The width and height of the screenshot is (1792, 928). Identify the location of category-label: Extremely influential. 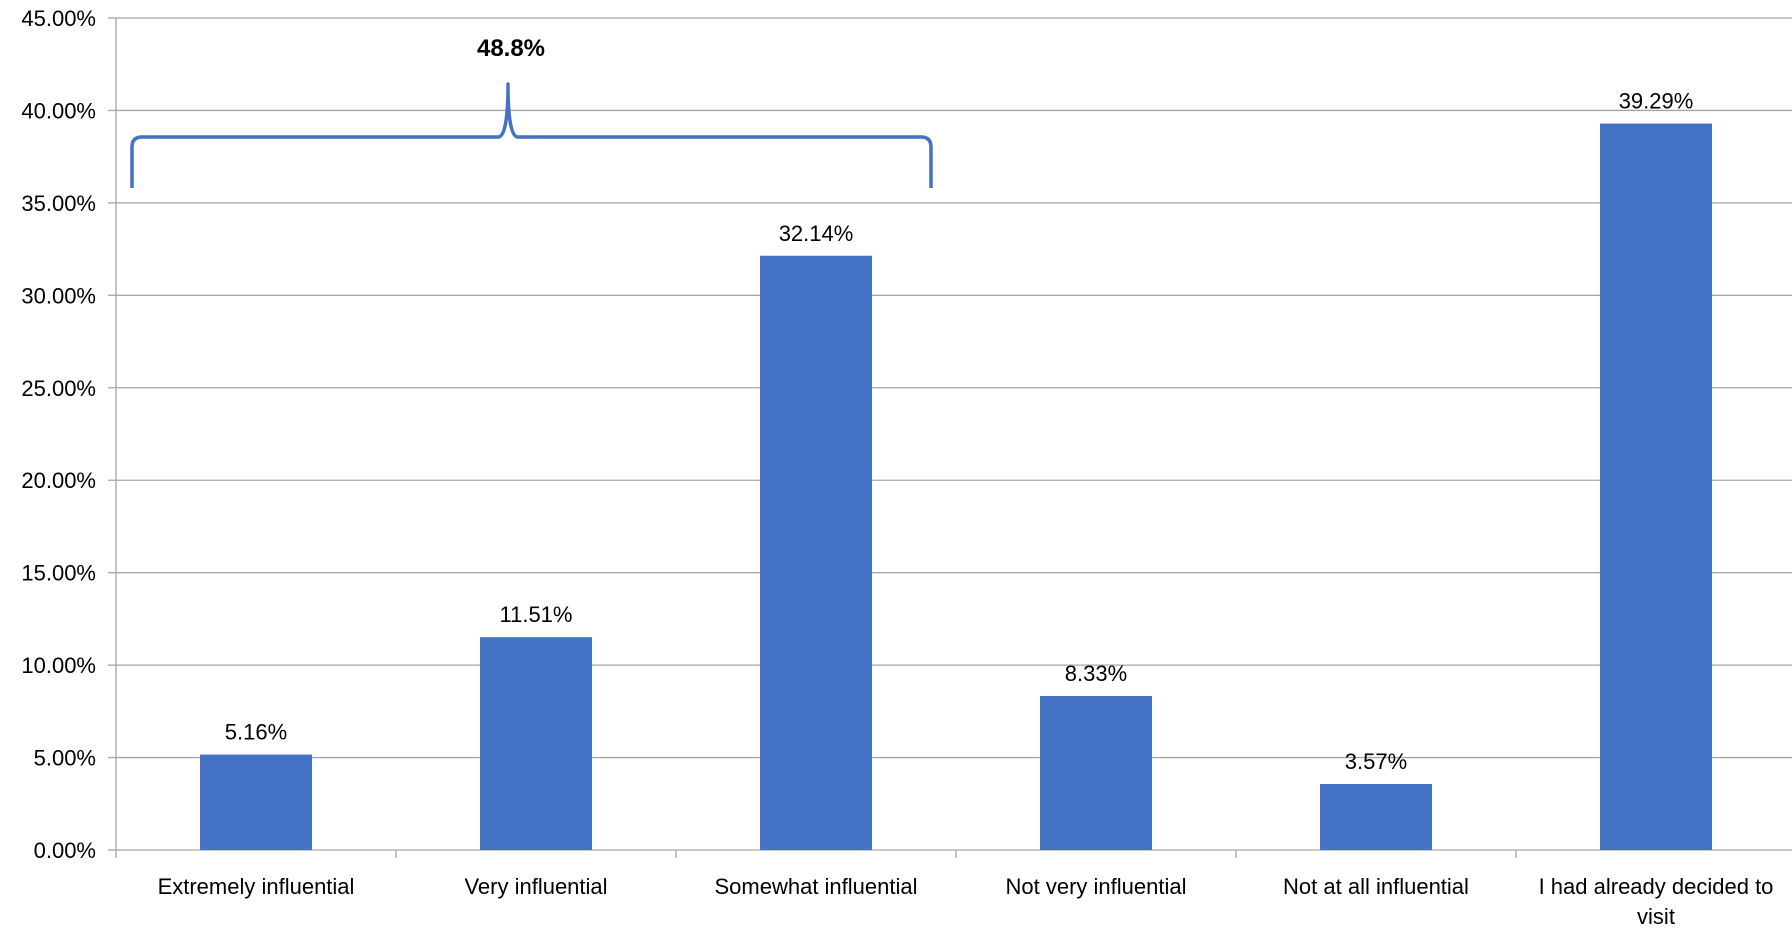
(256, 886).